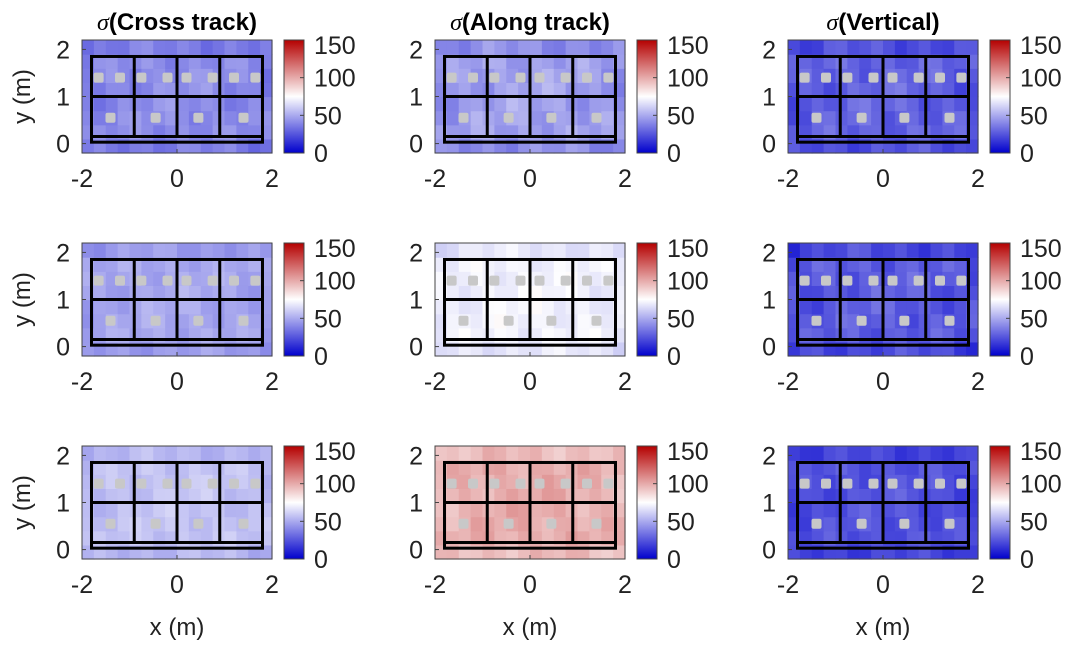 The width and height of the screenshot is (1084, 648). What do you see at coordinates (788, 585) in the screenshot?
I see `x-tick-label: -2` at bounding box center [788, 585].